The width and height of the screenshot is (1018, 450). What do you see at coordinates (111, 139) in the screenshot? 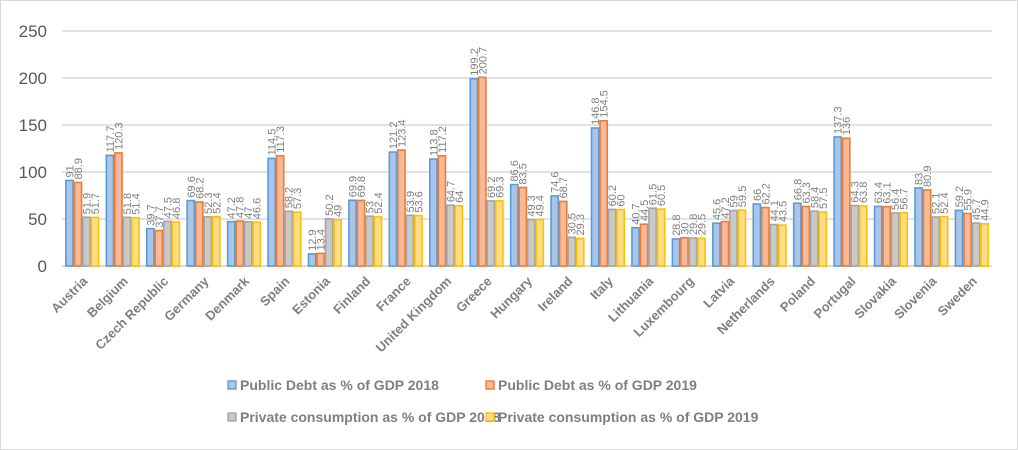
I see `data-label: 117.7` at bounding box center [111, 139].